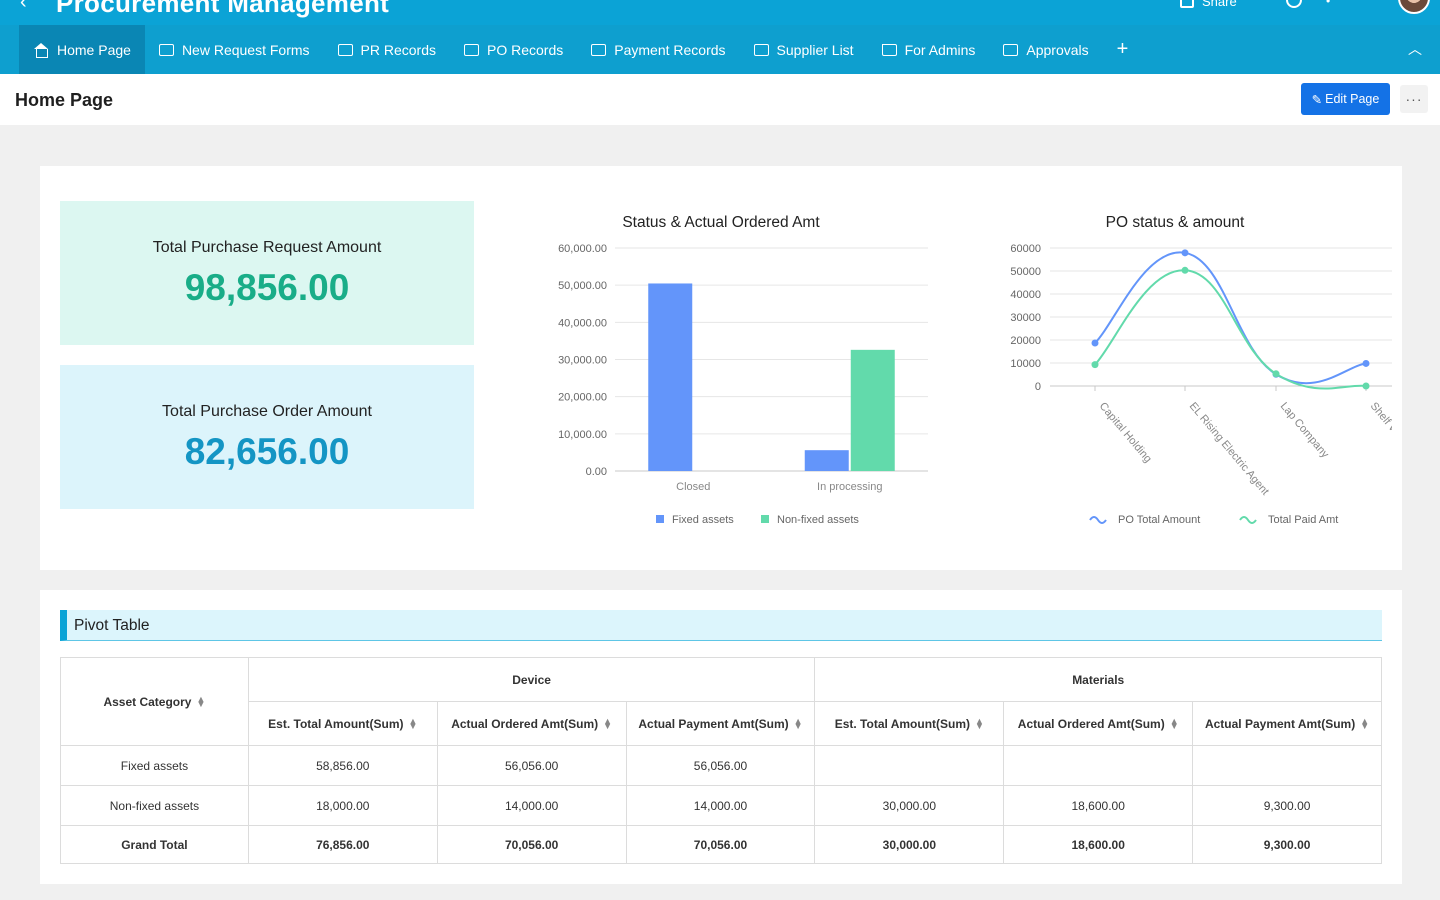 This screenshot has height=900, width=1440. I want to click on x-tick-label: EL Rising Electric Agent, so click(1229, 448).